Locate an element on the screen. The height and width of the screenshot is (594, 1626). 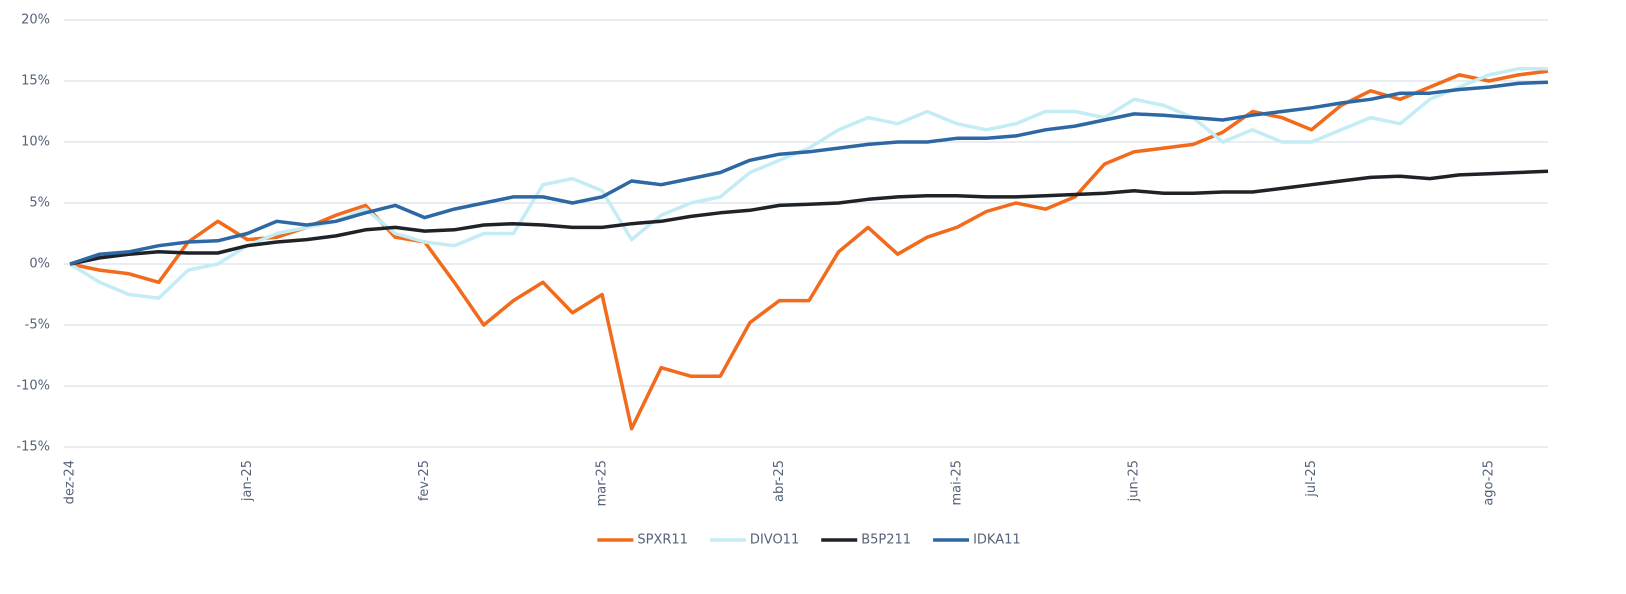
series-line is located at coordinates (809, 217).